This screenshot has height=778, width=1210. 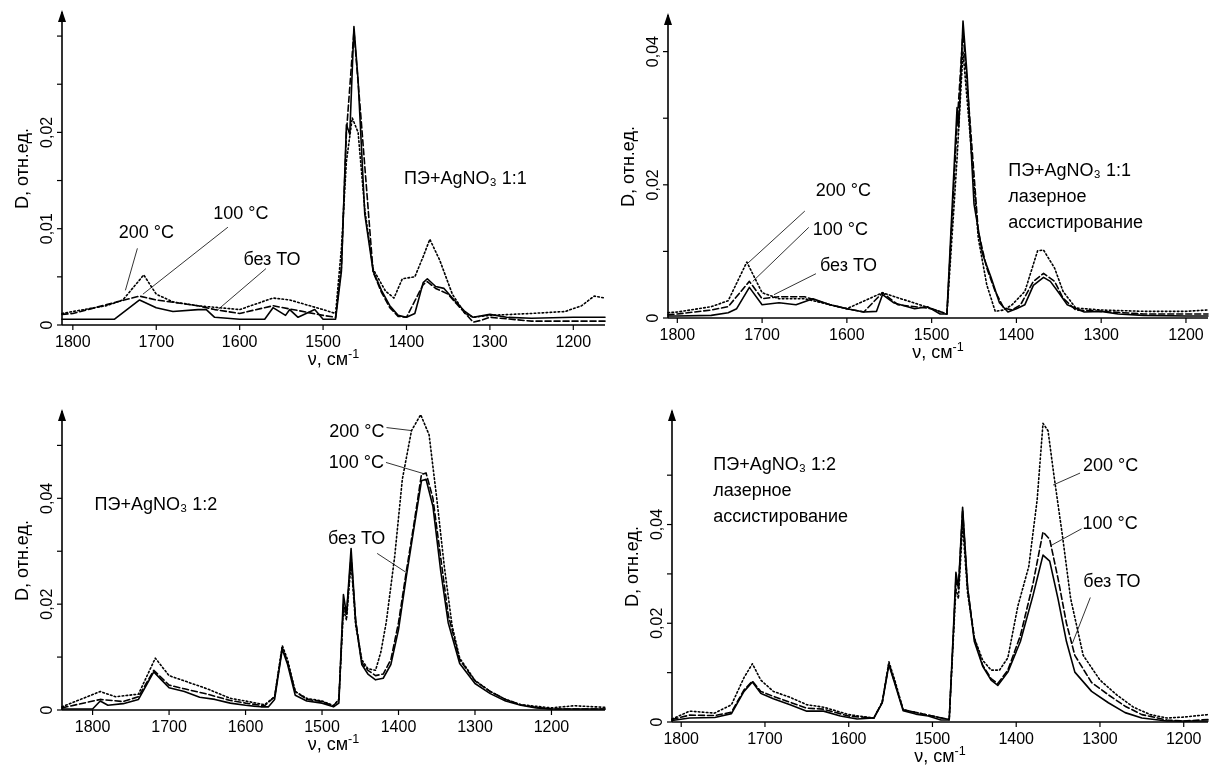 What do you see at coordinates (465, 177) in the screenshot?
I see `annotation: ПЭ+AgNO₃ 1:1` at bounding box center [465, 177].